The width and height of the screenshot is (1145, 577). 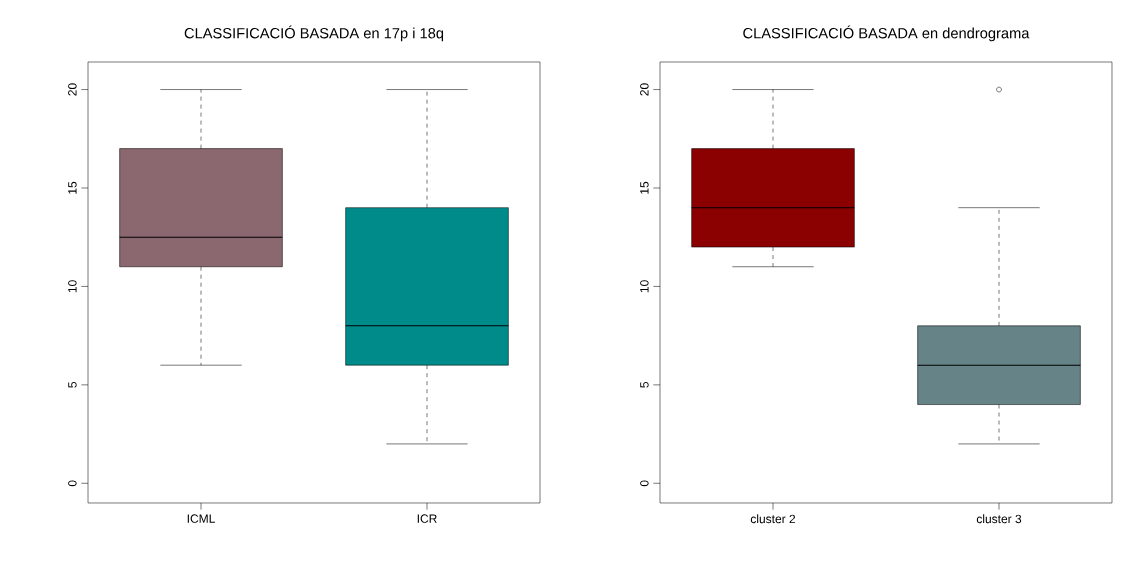 What do you see at coordinates (886, 33) in the screenshot?
I see `chart-title: CLASSIFICACIÓ BASADA en dendrograma` at bounding box center [886, 33].